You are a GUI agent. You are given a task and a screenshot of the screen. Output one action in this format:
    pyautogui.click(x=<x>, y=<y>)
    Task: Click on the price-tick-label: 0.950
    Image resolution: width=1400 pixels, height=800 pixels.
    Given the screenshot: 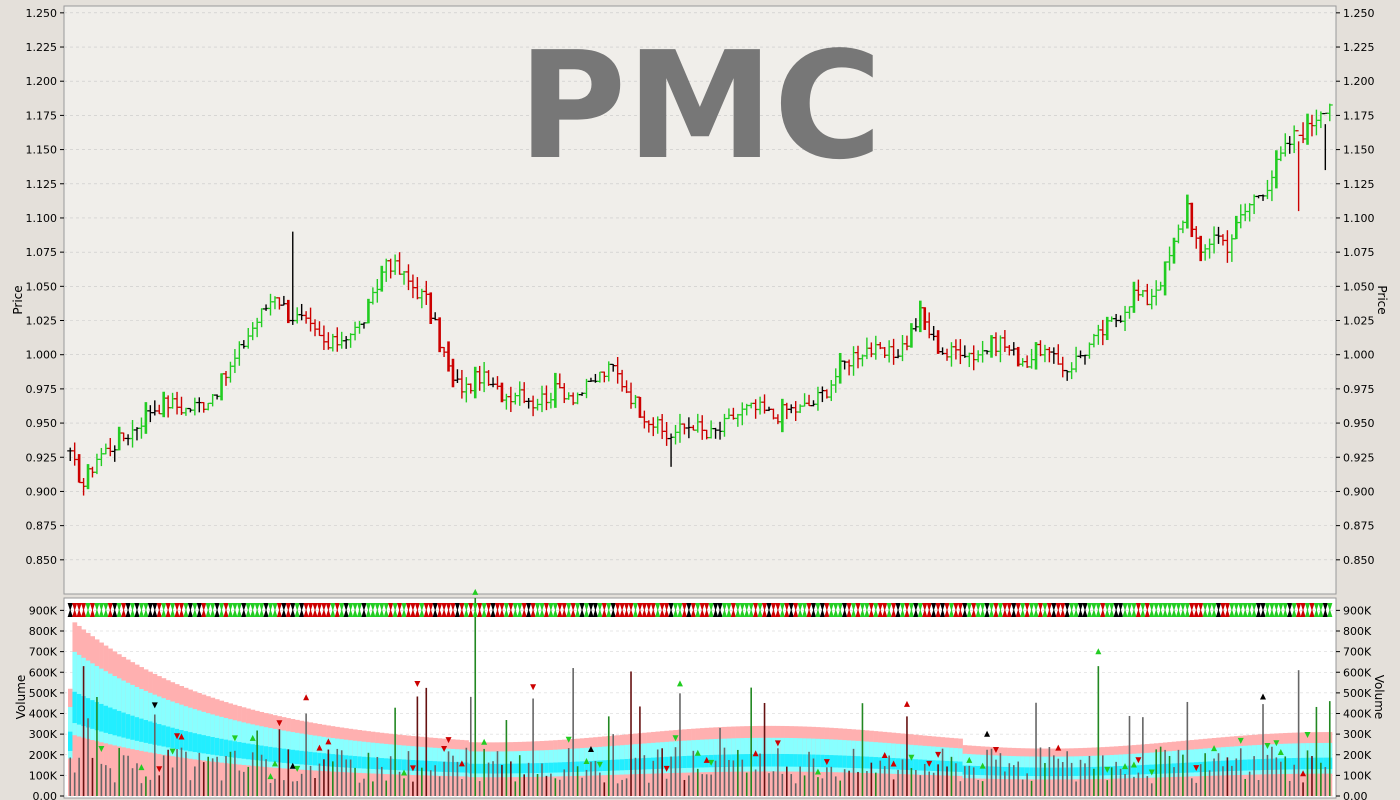 What is the action you would take?
    pyautogui.click(x=42, y=423)
    